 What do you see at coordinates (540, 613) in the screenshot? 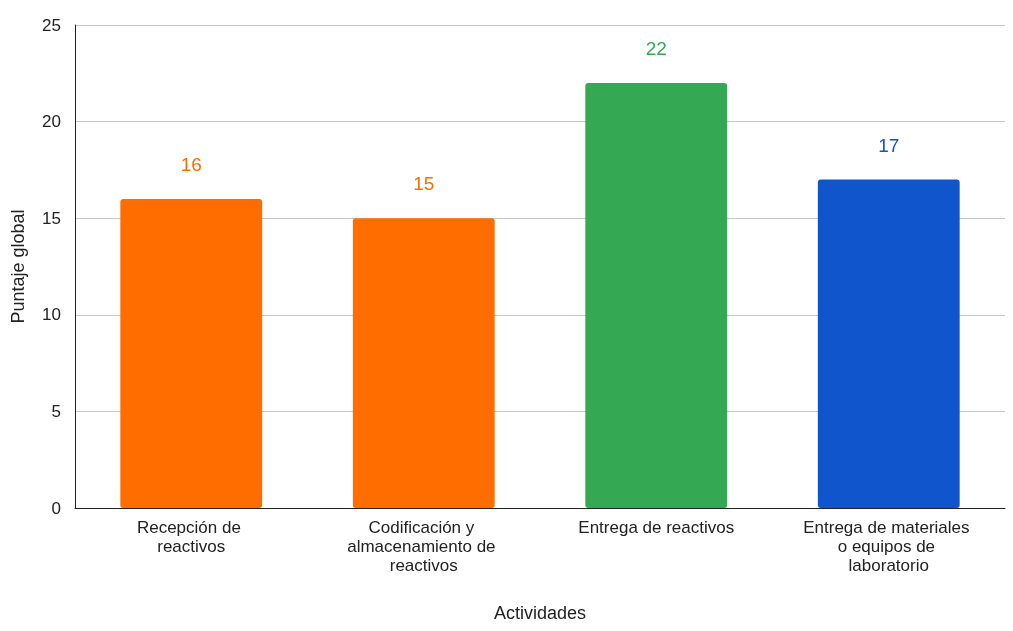
I see `x-axis-title: Actividades` at bounding box center [540, 613].